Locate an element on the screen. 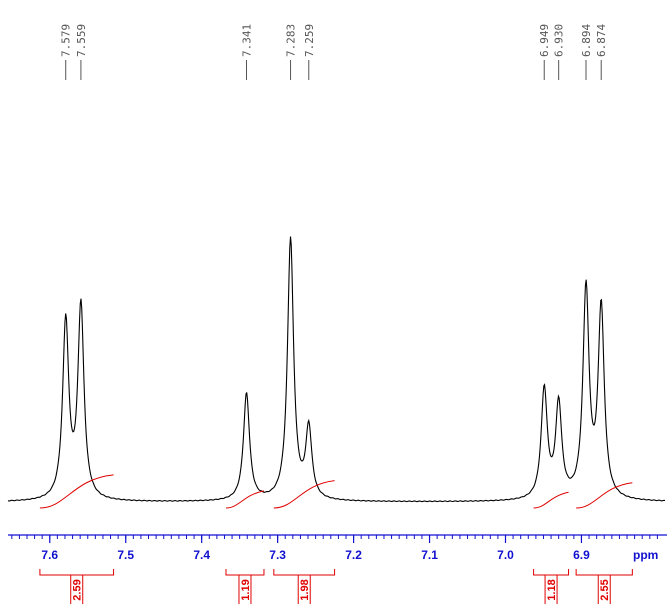  x-axis-major-ticks: 7.6 7.5 7.4 7.3 7.2 7.1 7.0 6.9 is located at coordinates (315, 548).